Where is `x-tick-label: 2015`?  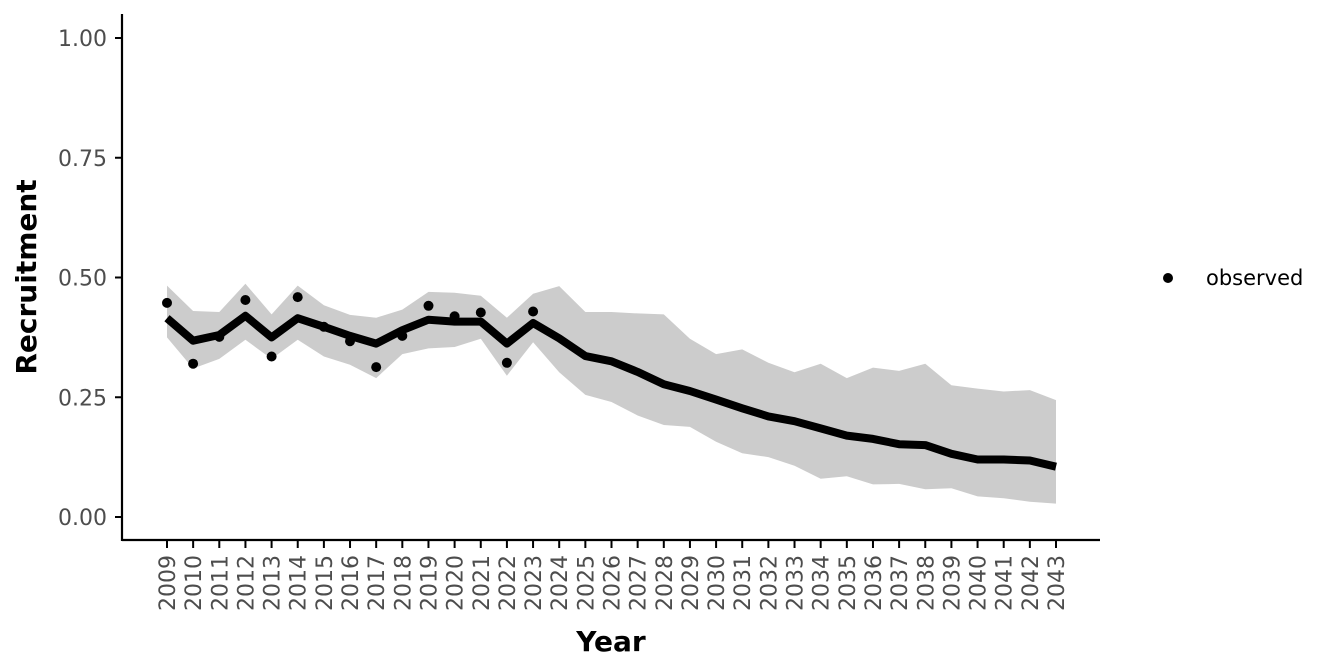 x-tick-label: 2015 is located at coordinates (325, 583).